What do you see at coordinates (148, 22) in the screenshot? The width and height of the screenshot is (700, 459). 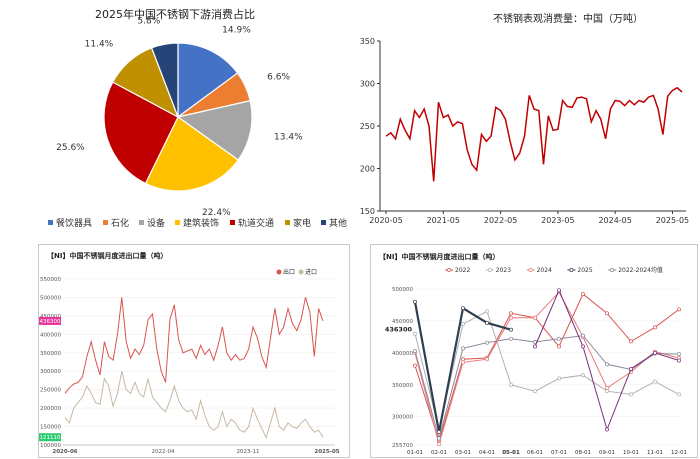 I see `pie-label-7: 5.8%` at bounding box center [148, 22].